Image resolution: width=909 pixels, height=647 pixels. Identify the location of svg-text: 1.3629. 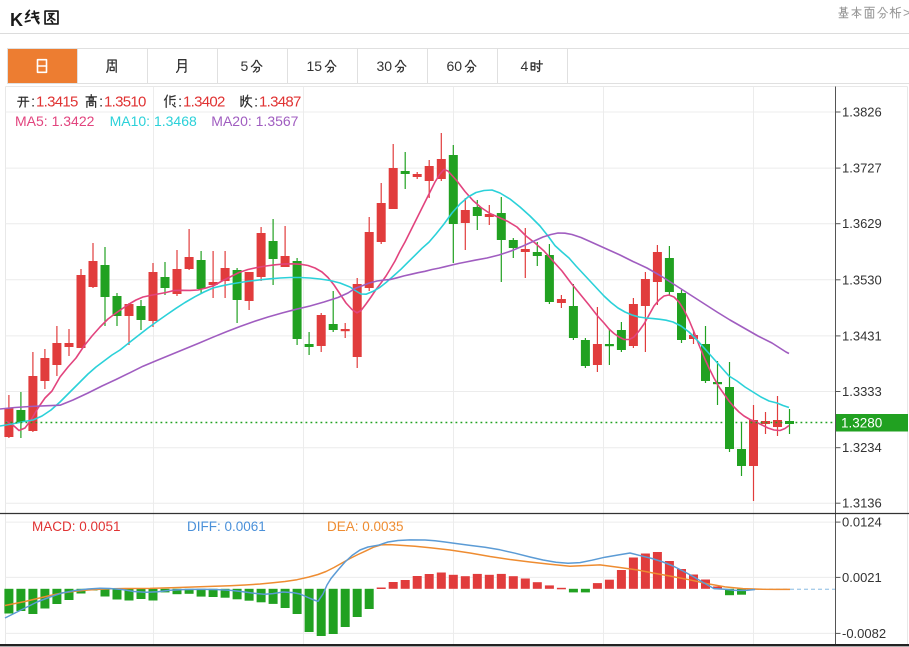
(862, 223).